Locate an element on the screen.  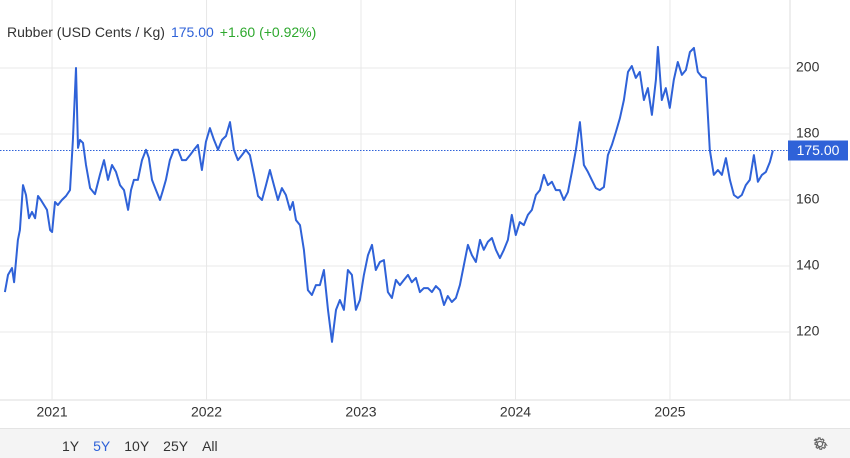
range-button: 1Y is located at coordinates (71, 446).